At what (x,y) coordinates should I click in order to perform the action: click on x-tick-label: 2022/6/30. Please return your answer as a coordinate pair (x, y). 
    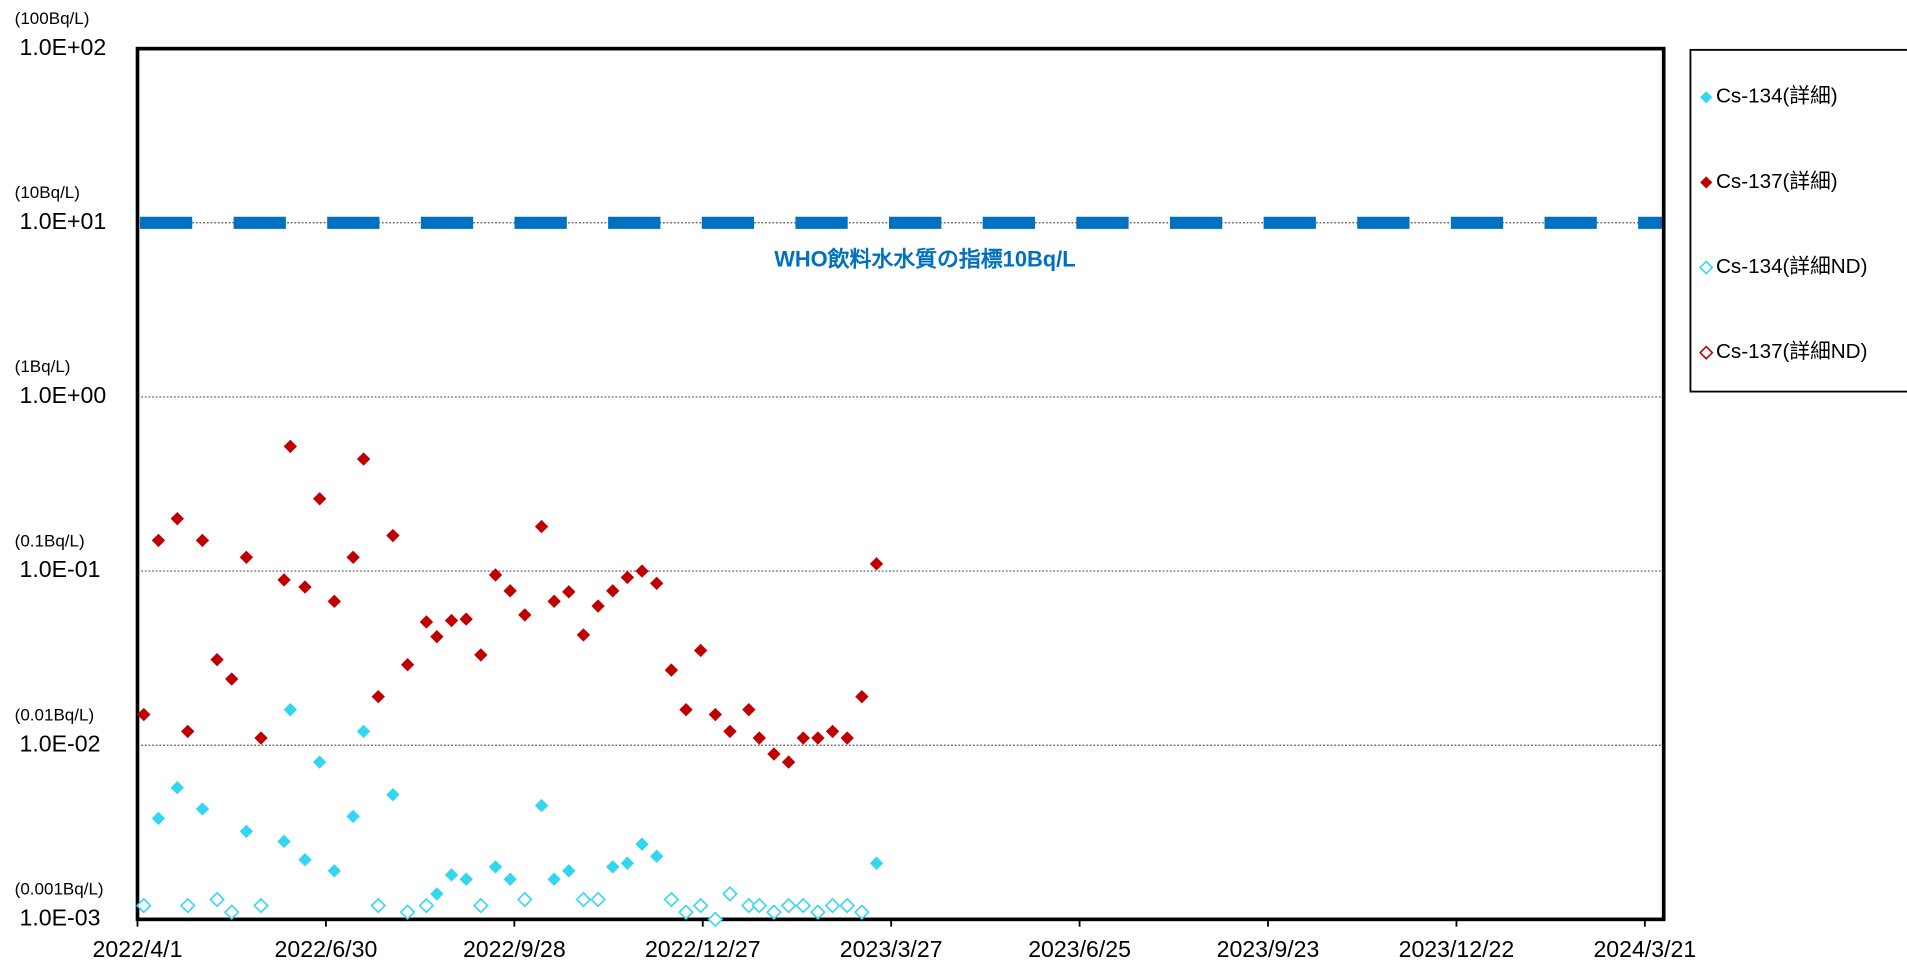
    Looking at the image, I should click on (326, 949).